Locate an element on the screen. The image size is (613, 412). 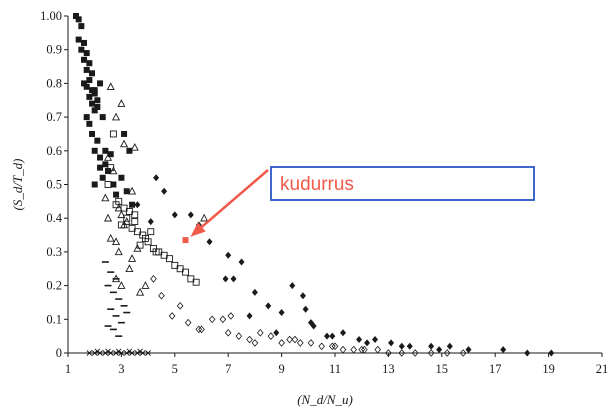
x-tick-label: 17 is located at coordinates (495, 369).